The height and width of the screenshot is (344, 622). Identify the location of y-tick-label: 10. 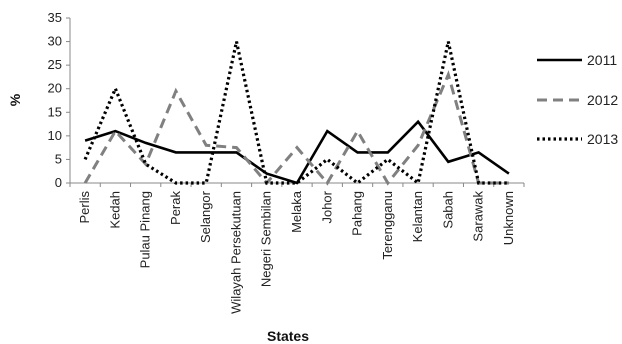
(55, 135).